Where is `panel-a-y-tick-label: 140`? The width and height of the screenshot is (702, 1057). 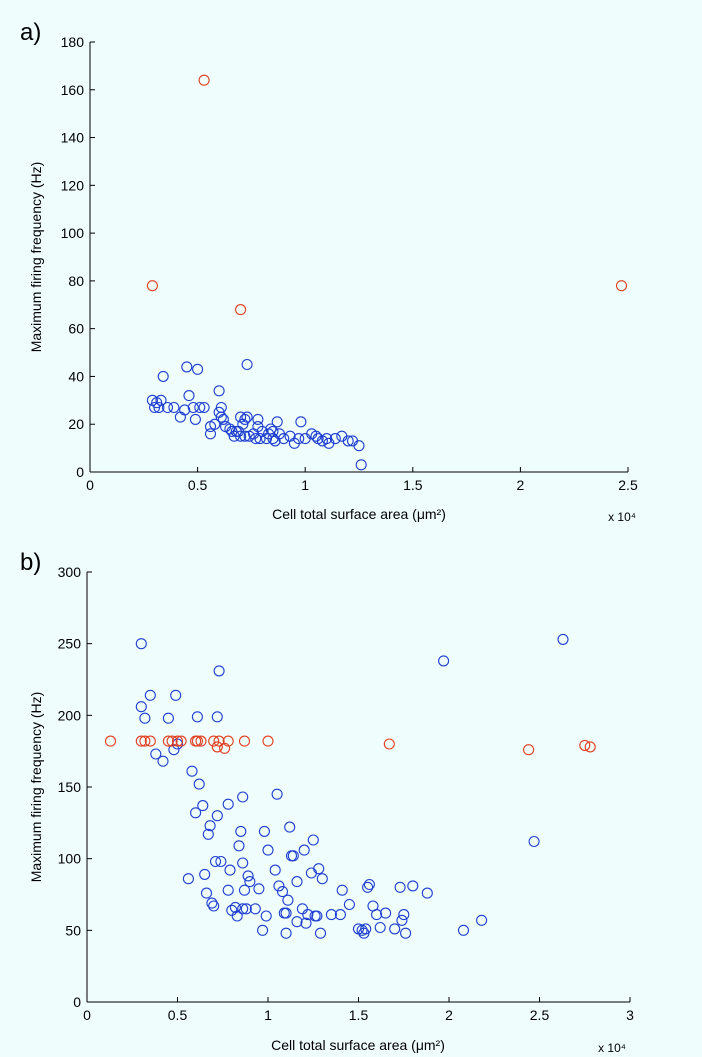 panel-a-y-tick-label: 140 is located at coordinates (73, 138).